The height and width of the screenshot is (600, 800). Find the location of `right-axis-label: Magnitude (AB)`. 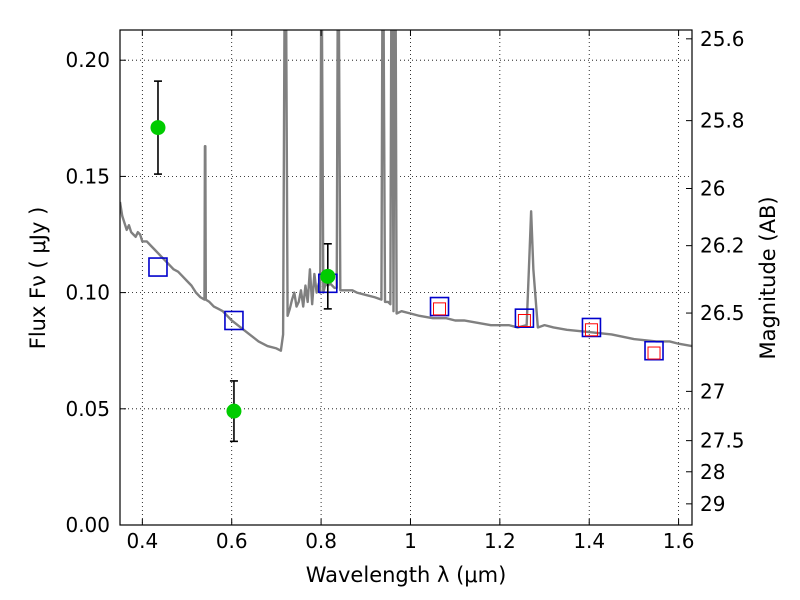

right-axis-label: Magnitude (AB) is located at coordinates (768, 277).